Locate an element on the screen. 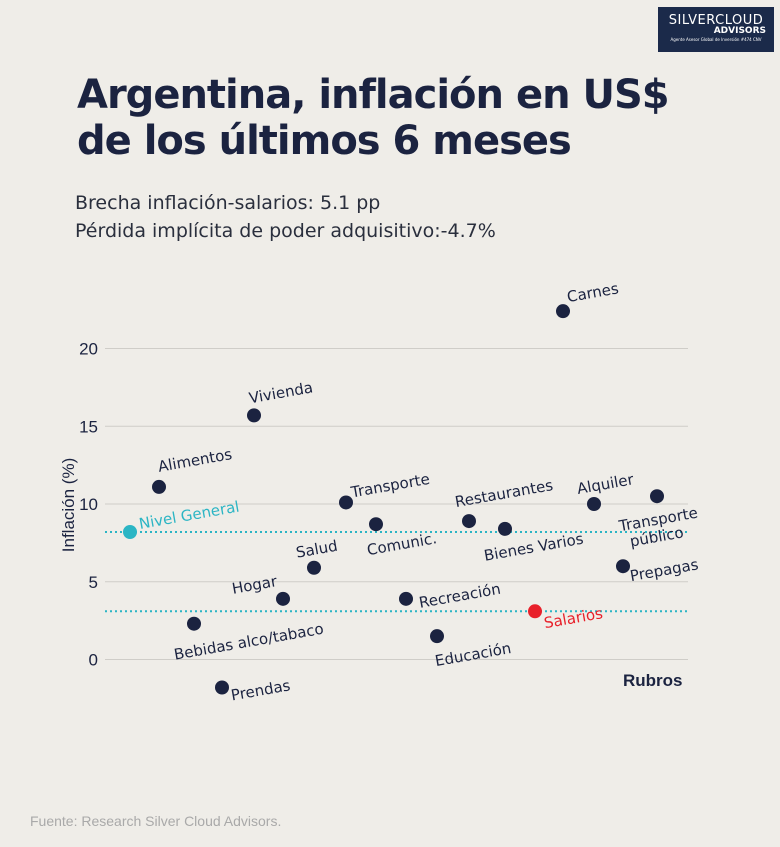 This screenshot has width=780, height=847. point-label: Comunic. is located at coordinates (402, 544).